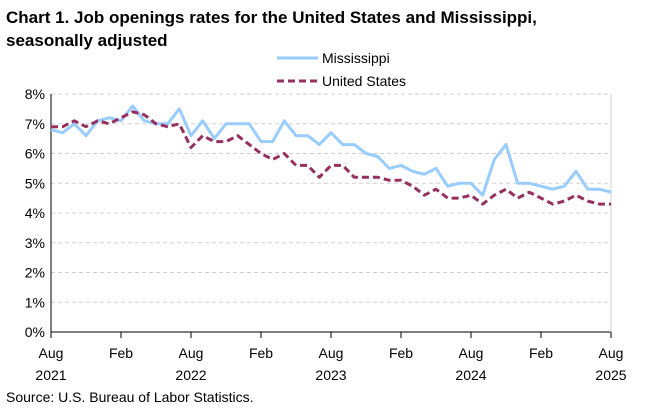  Describe the element at coordinates (470, 375) in the screenshot. I see `x-tick-year: 2024` at that location.